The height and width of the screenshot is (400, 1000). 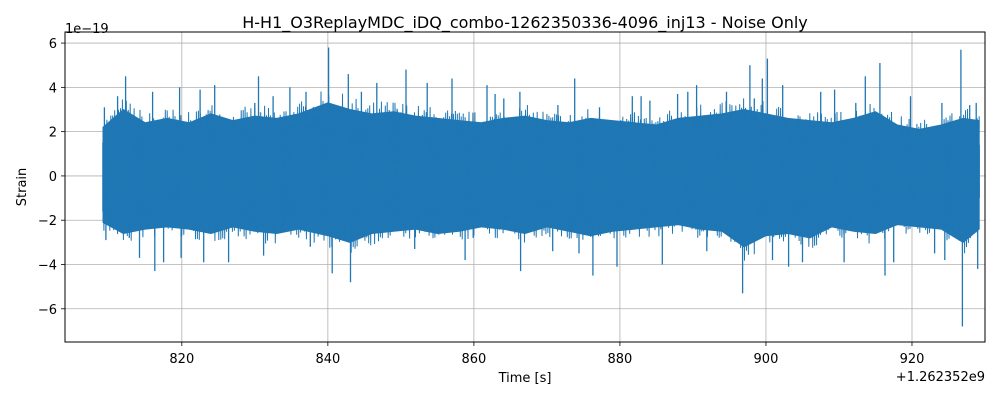 I want to click on x-tick-label: 880, so click(x=620, y=359).